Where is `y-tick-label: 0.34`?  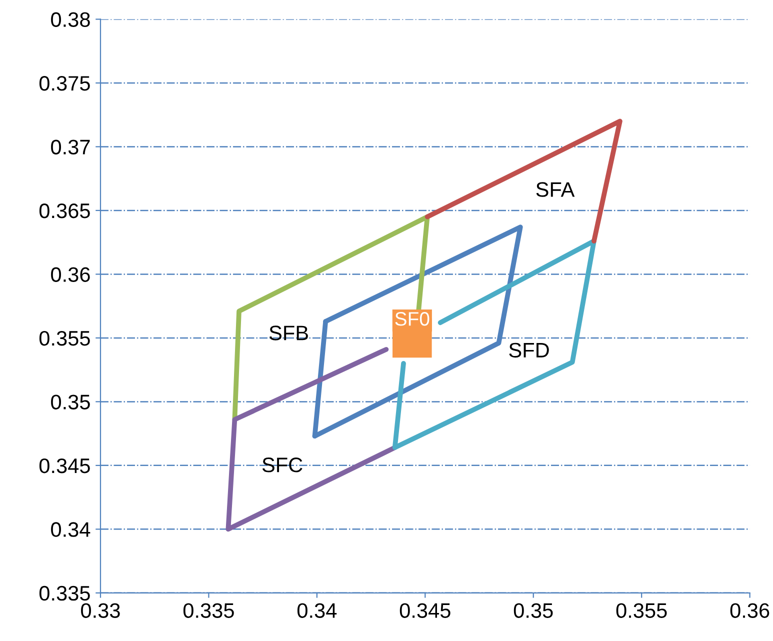 y-tick-label: 0.34 is located at coordinates (70, 529).